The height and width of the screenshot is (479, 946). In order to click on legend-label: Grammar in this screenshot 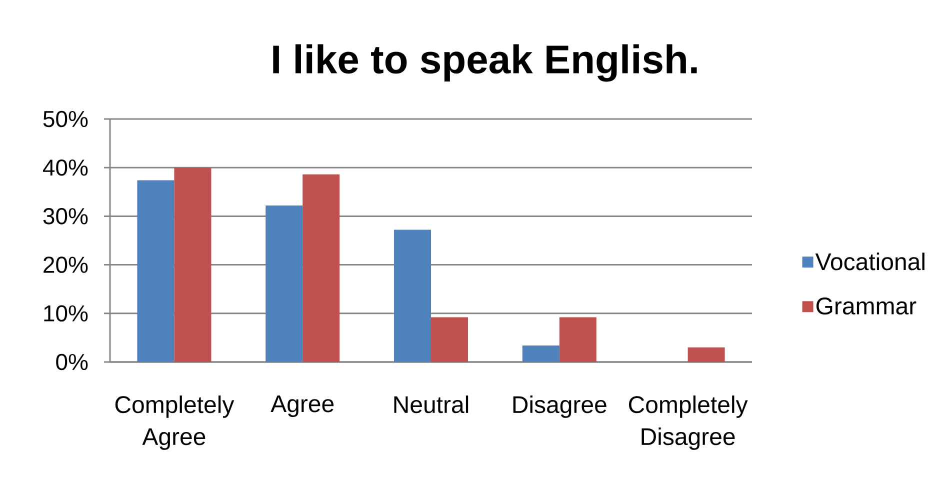, I will do `click(866, 306)`.